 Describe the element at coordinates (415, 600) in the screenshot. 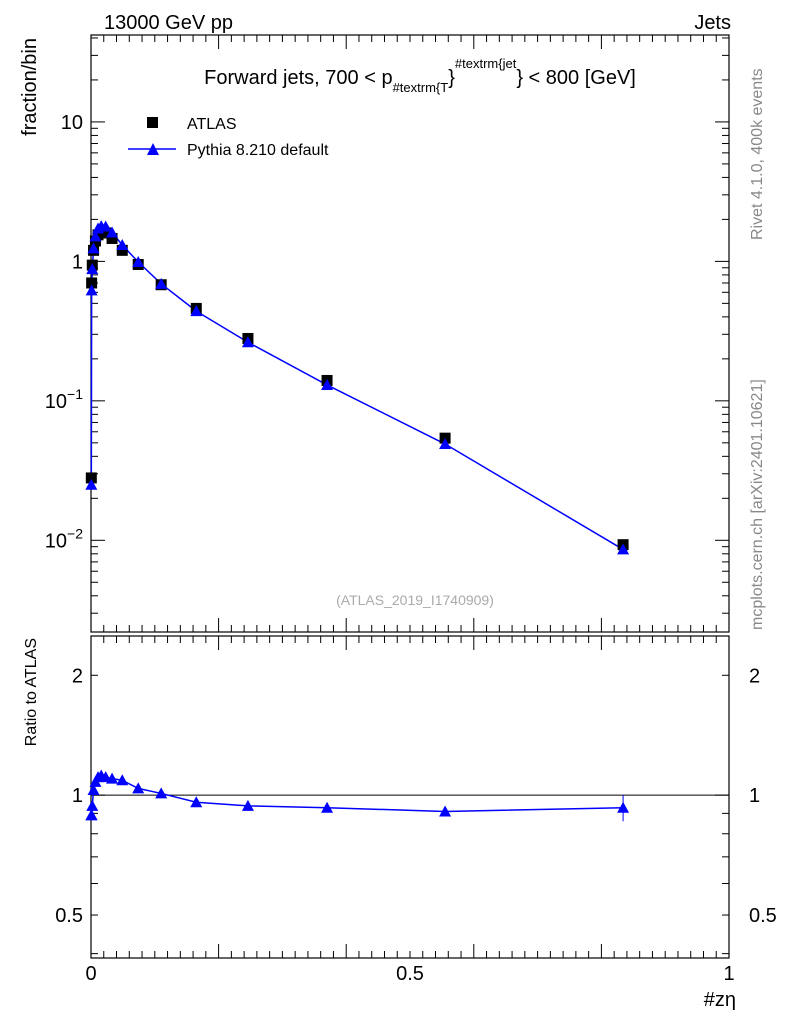

I see `analysis-id: (ATLAS_2019_I1740909)` at that location.